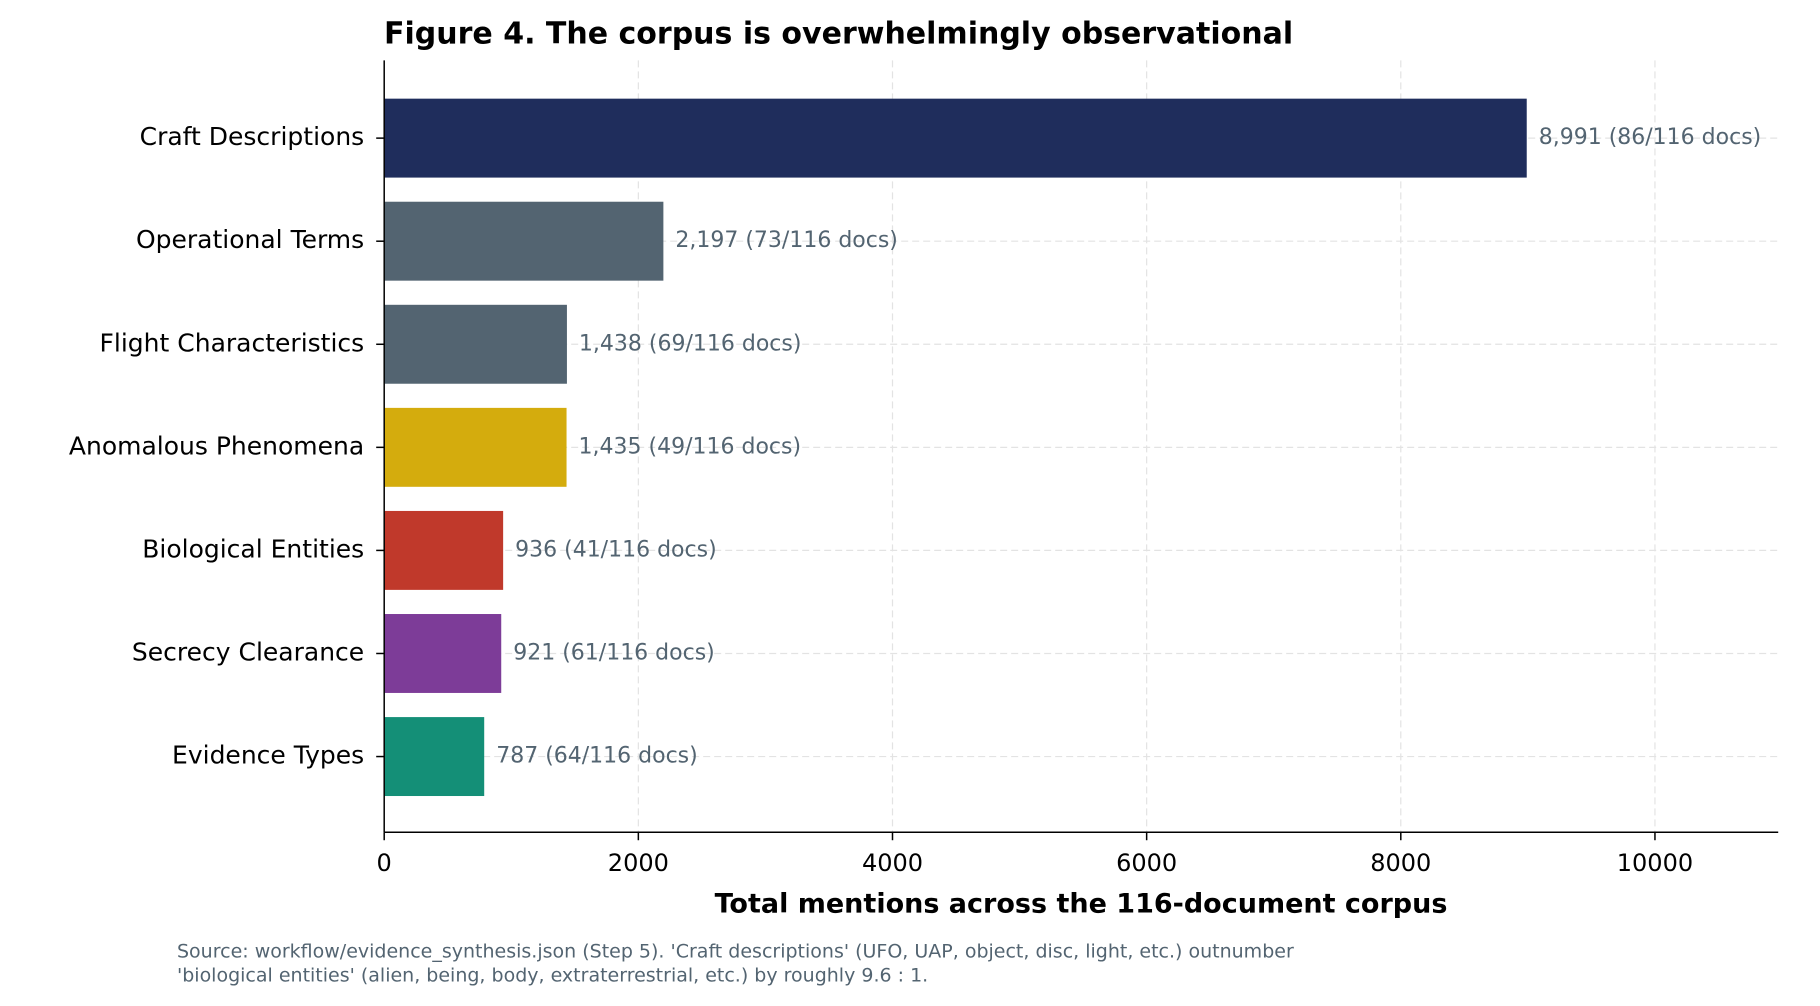 The width and height of the screenshot is (1820, 1006). I want to click on x-tick-label: 4000, so click(892, 863).